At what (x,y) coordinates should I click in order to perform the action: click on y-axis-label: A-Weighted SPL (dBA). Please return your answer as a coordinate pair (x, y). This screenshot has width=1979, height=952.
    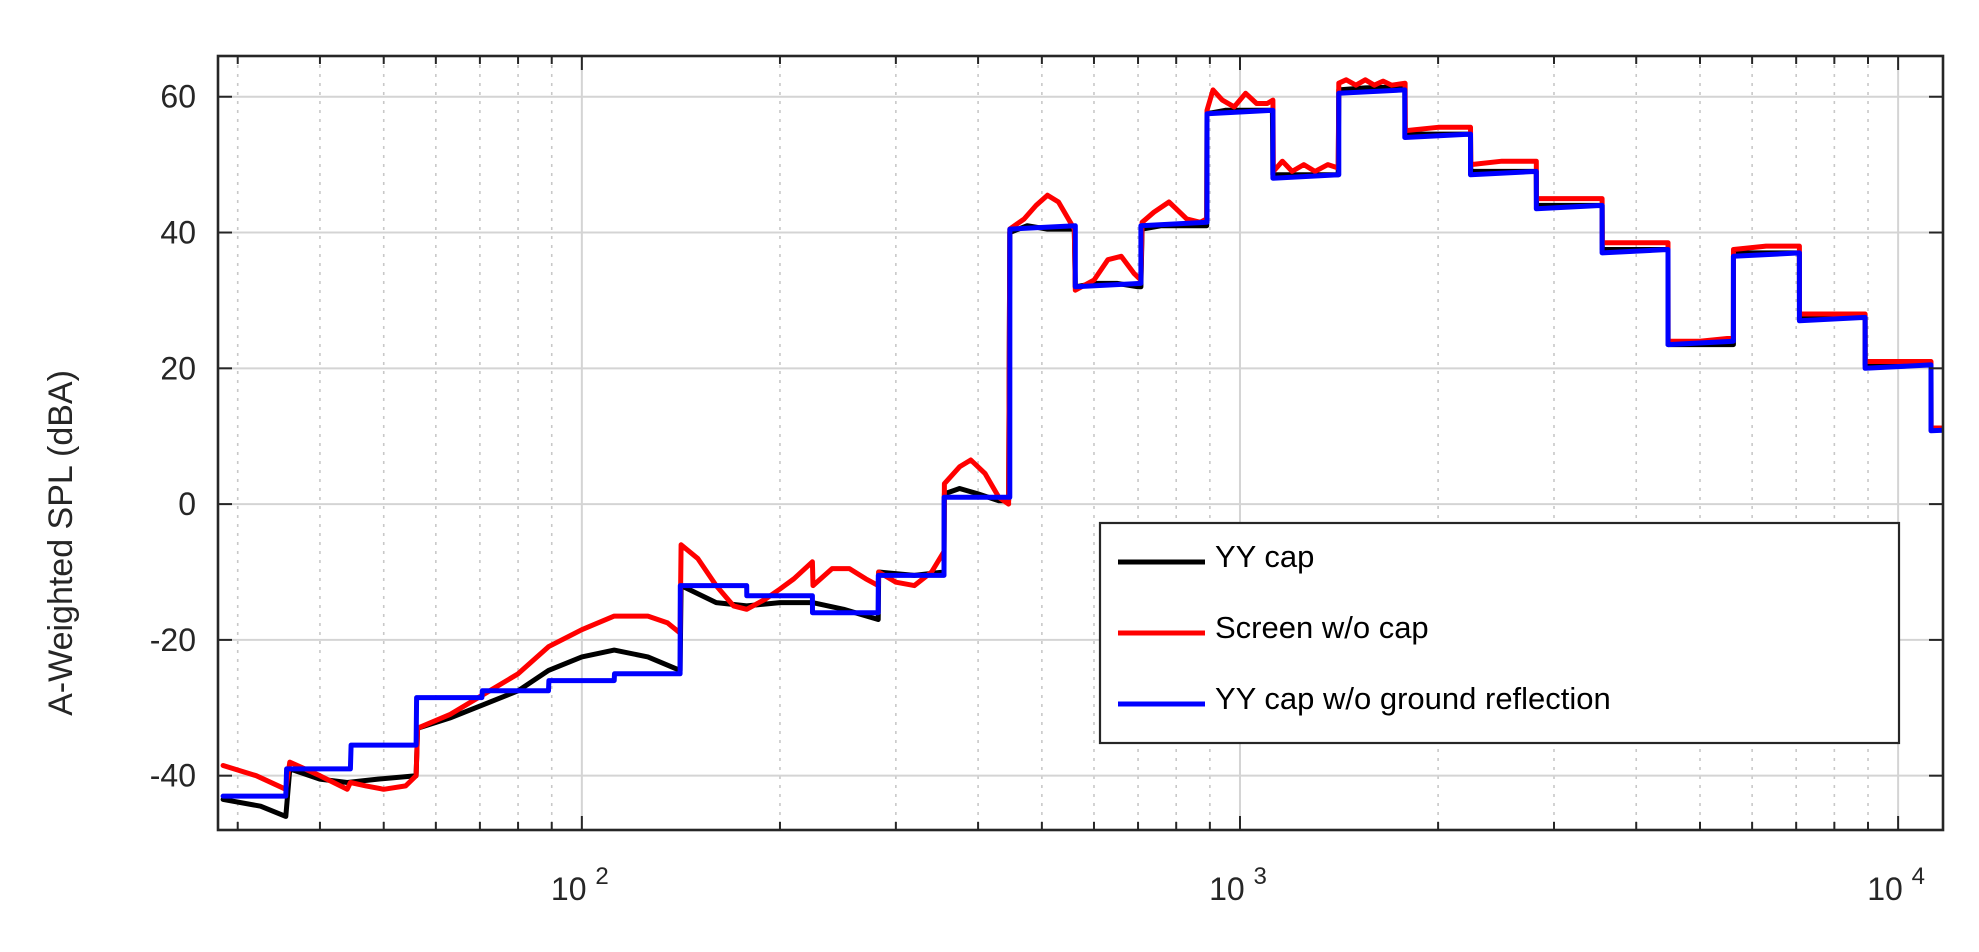
    Looking at the image, I should click on (61, 543).